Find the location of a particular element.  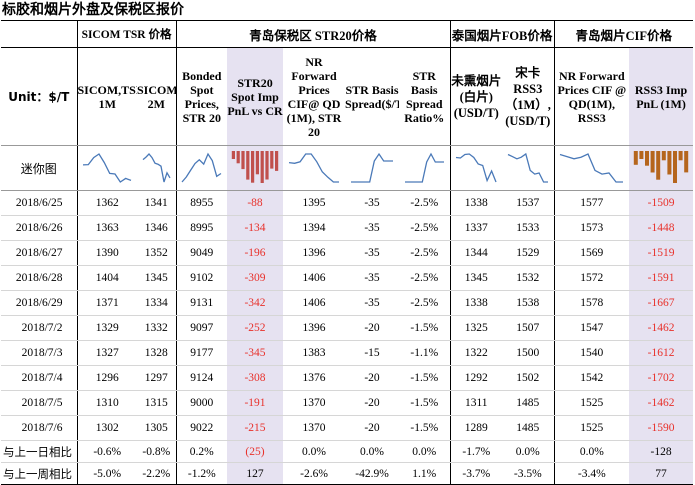

change-cell: -2.6% is located at coordinates (314, 473).